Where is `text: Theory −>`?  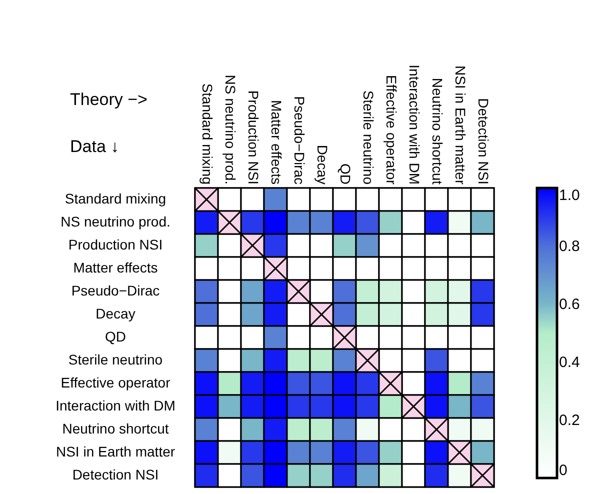 text: Theory −> is located at coordinates (109, 100).